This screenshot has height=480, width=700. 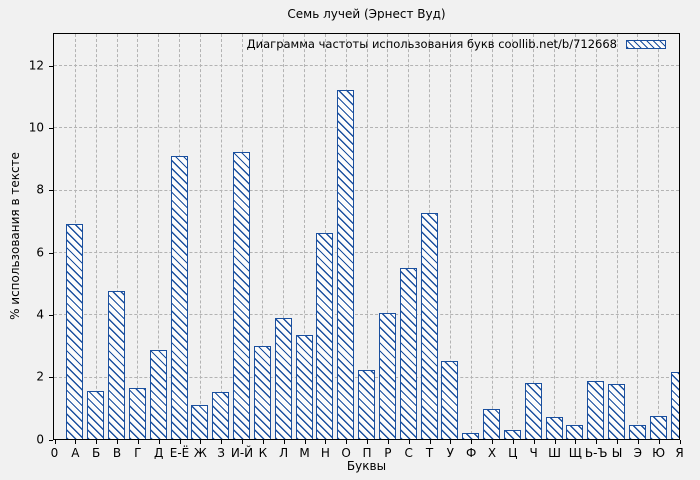 I want to click on bar-Ц, so click(x=512, y=434).